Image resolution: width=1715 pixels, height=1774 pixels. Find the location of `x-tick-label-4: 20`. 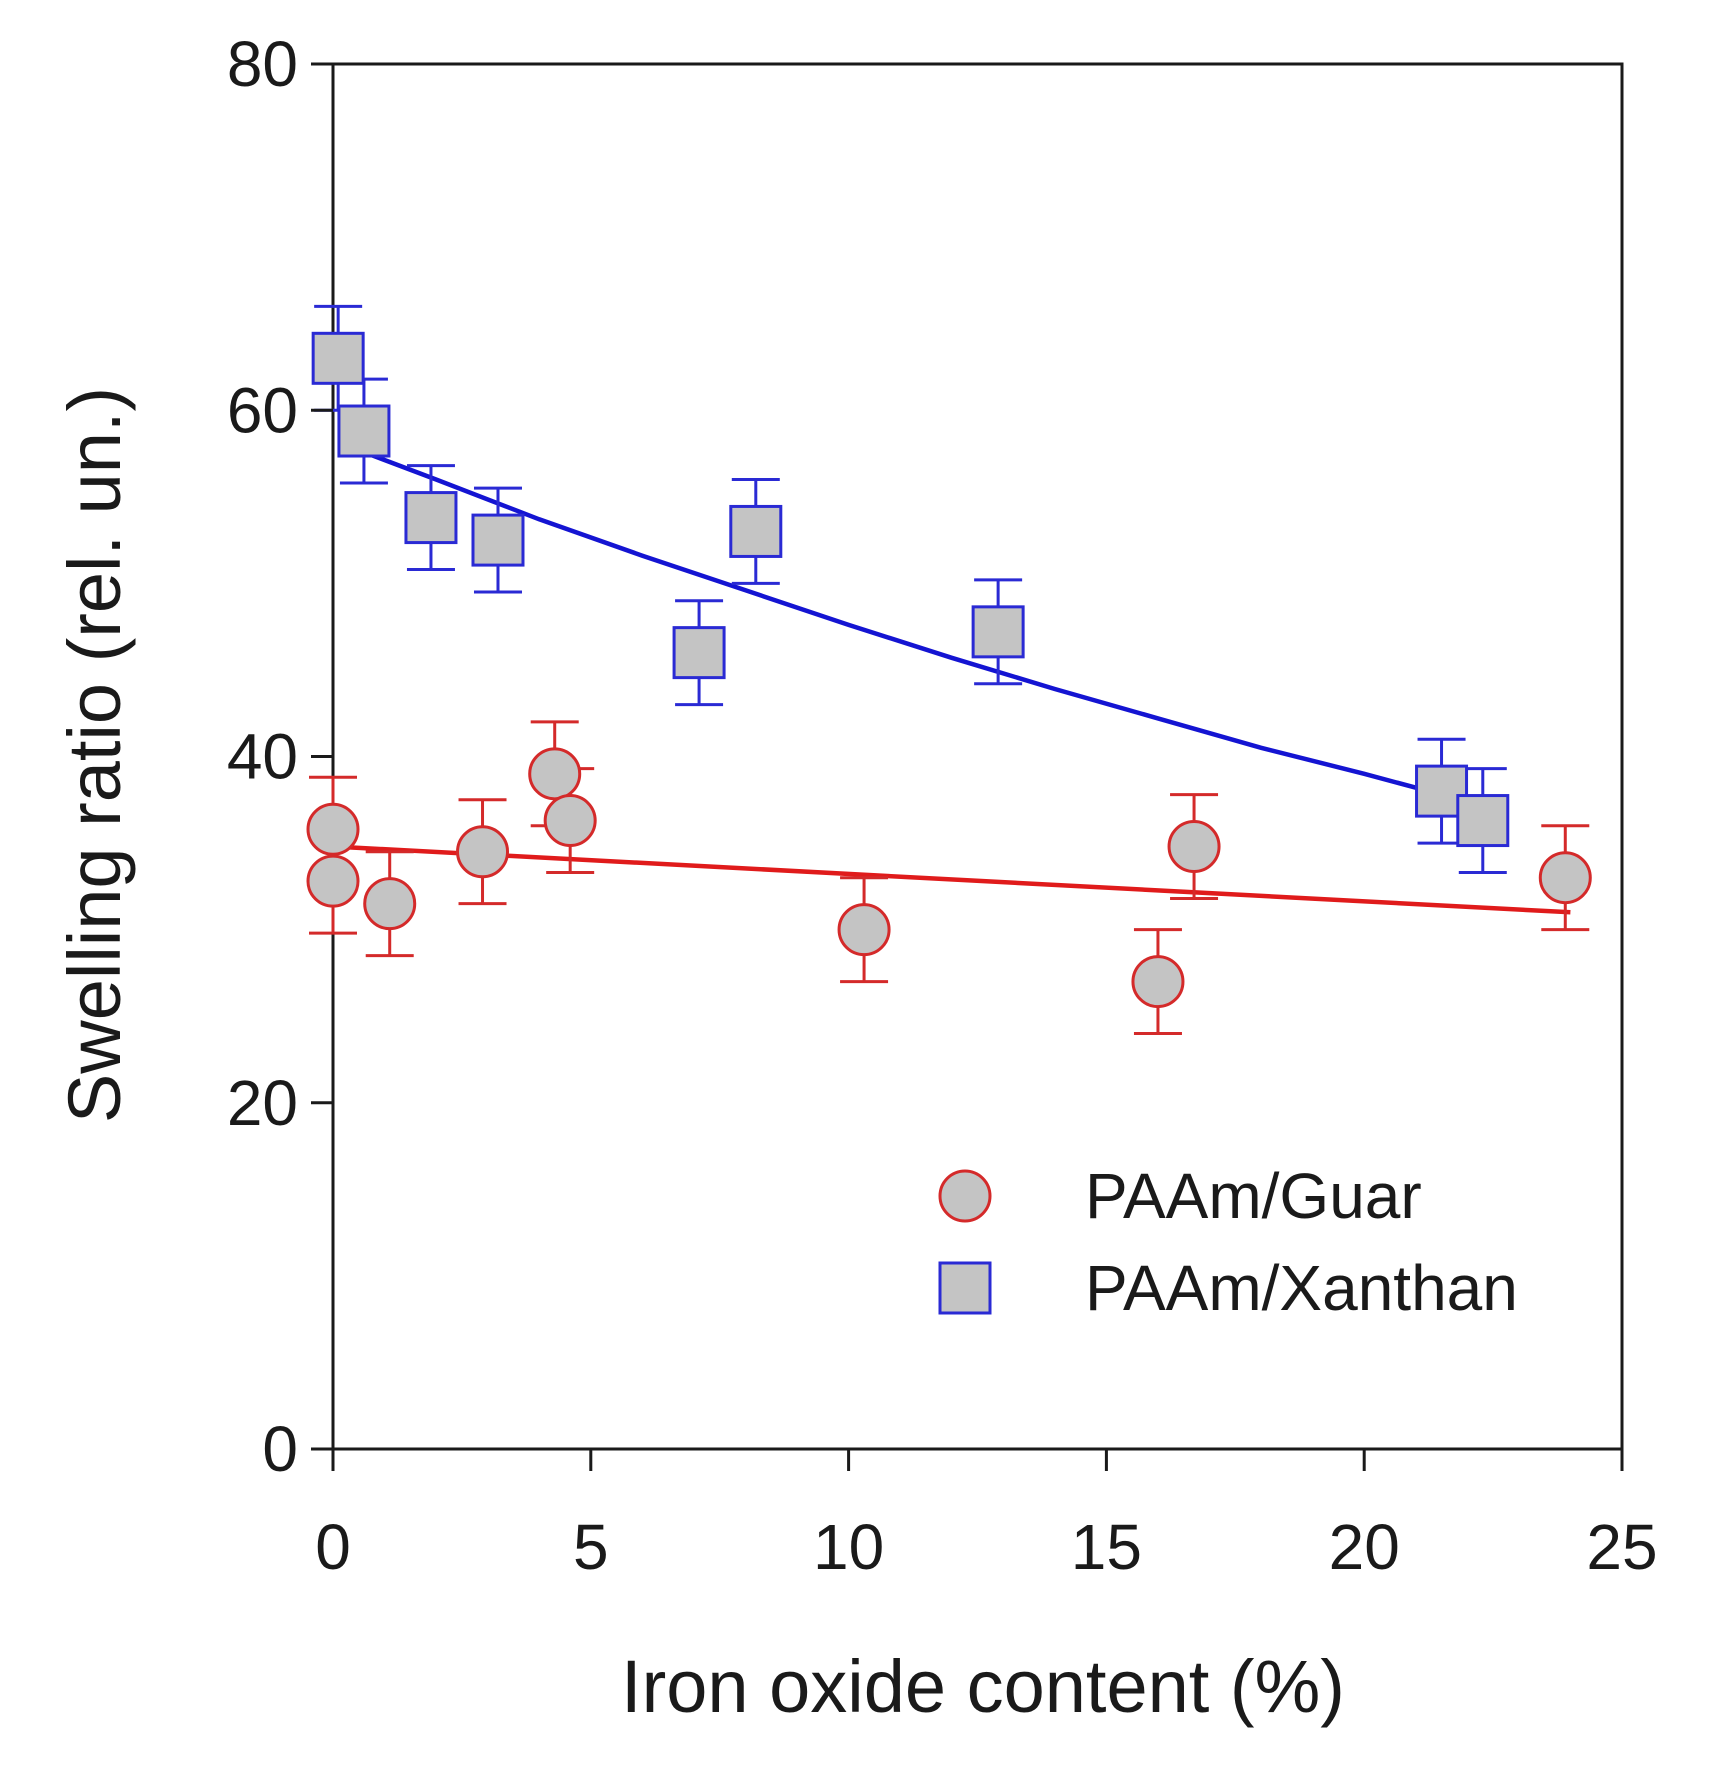

x-tick-label-4: 20 is located at coordinates (1364, 1547).